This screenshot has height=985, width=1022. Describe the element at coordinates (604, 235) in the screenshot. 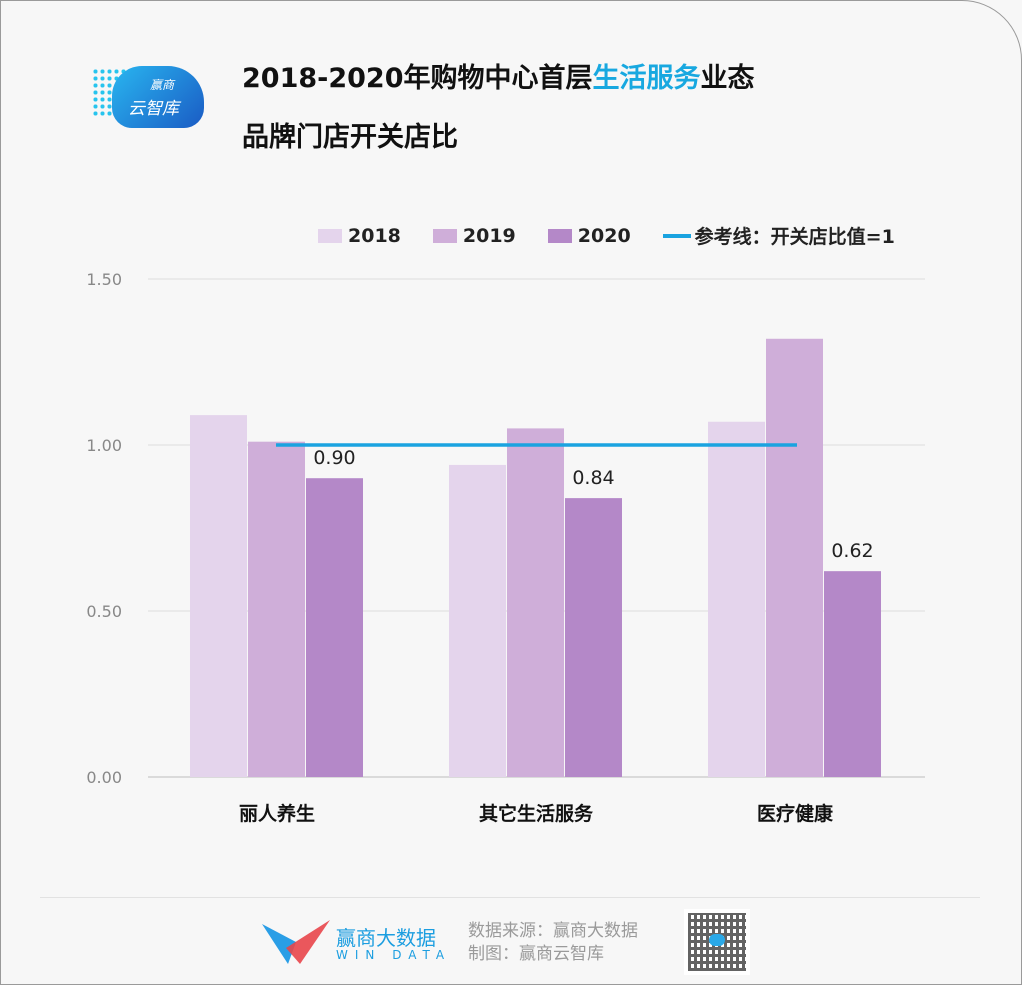

I see `legend-label: 2020` at that location.